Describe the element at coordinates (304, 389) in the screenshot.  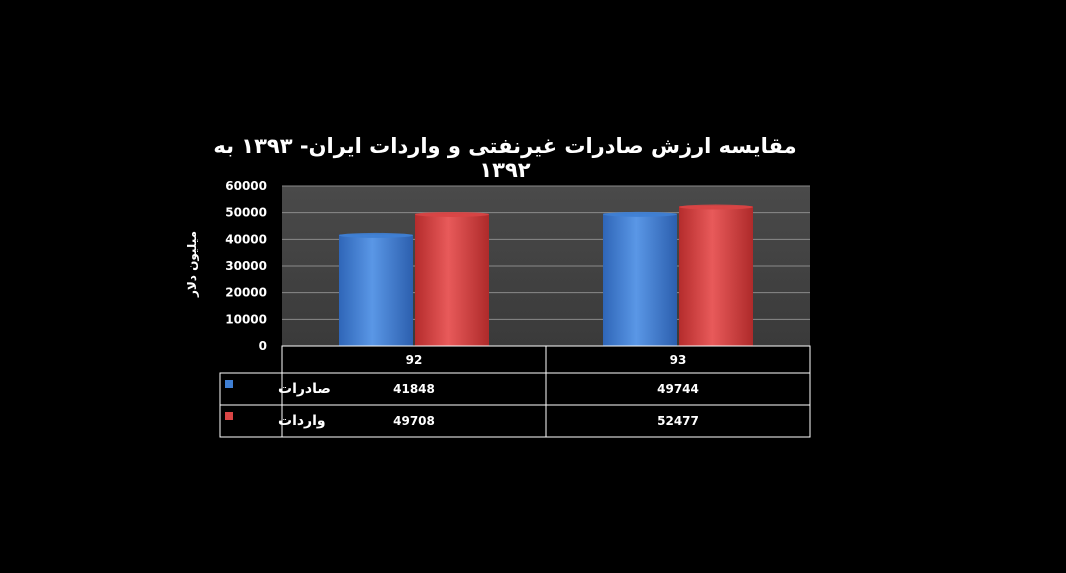
I see `legend-label: صادرات` at that location.